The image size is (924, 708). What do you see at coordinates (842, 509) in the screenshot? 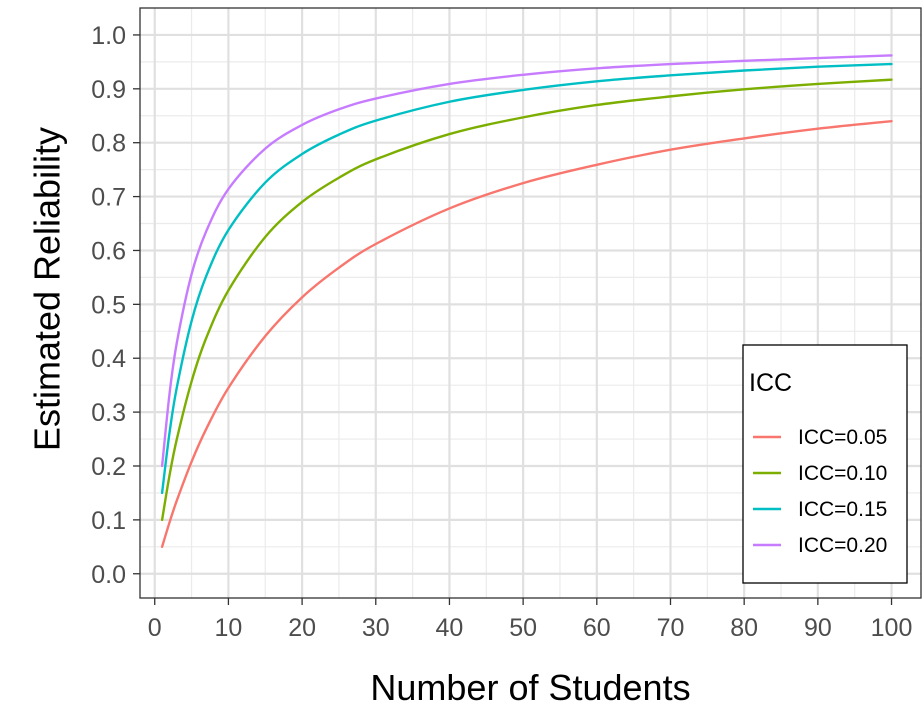
I see `legend-label-3: ICC=0.15` at bounding box center [842, 509].